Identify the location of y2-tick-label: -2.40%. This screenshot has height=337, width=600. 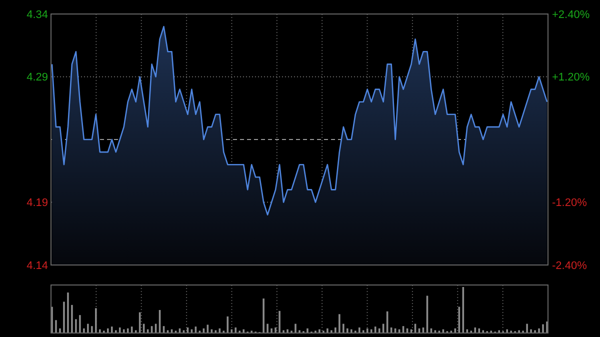
(570, 266).